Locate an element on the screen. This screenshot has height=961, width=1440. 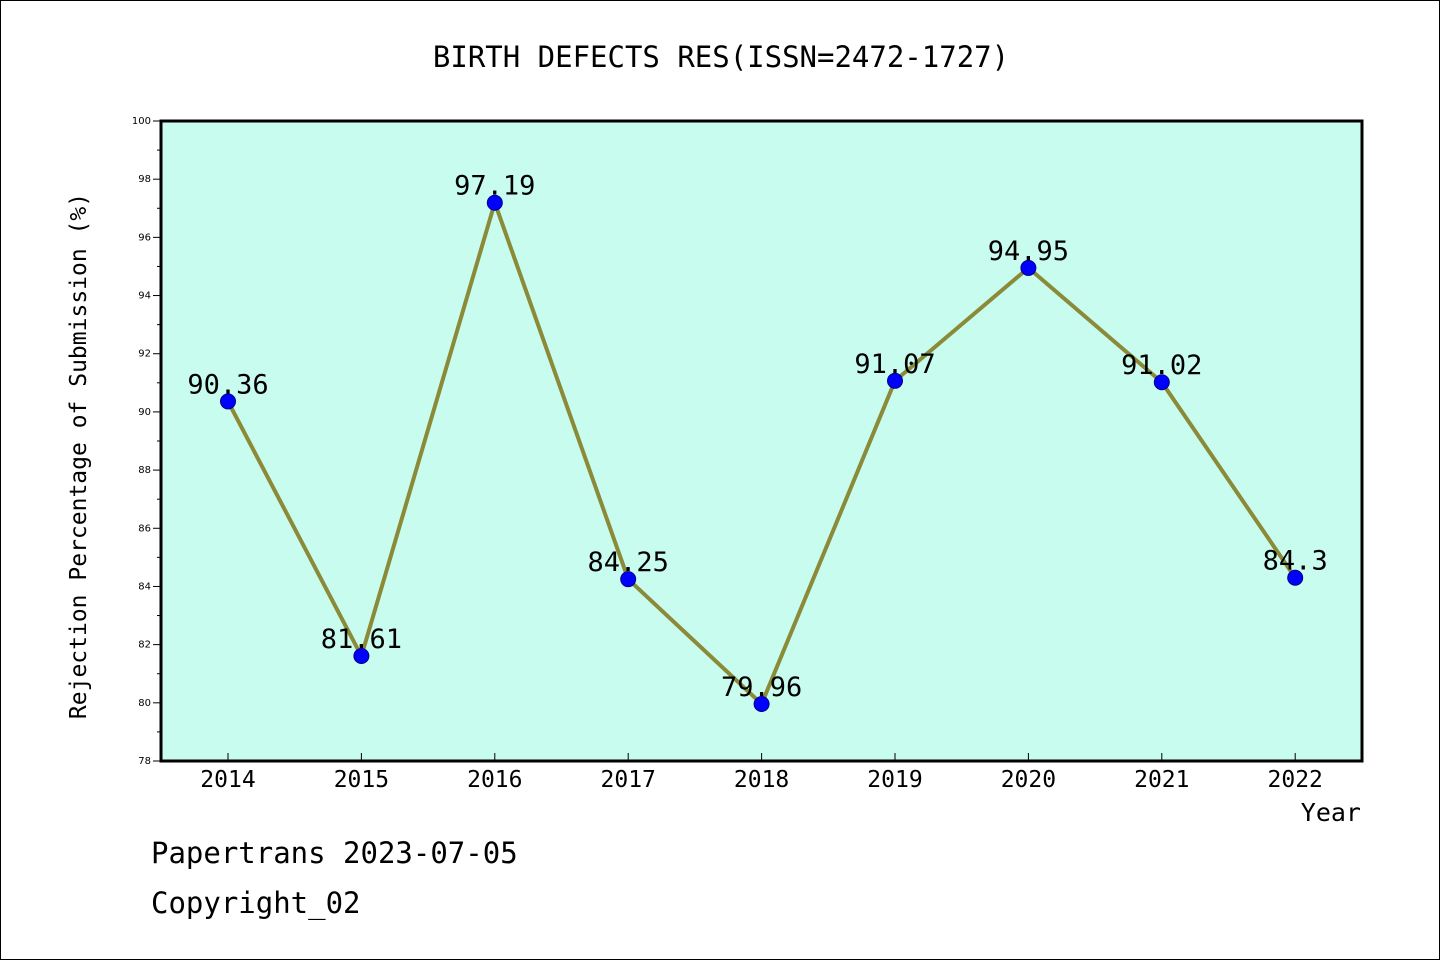
y-tick-label: 82 is located at coordinates (144, 645).